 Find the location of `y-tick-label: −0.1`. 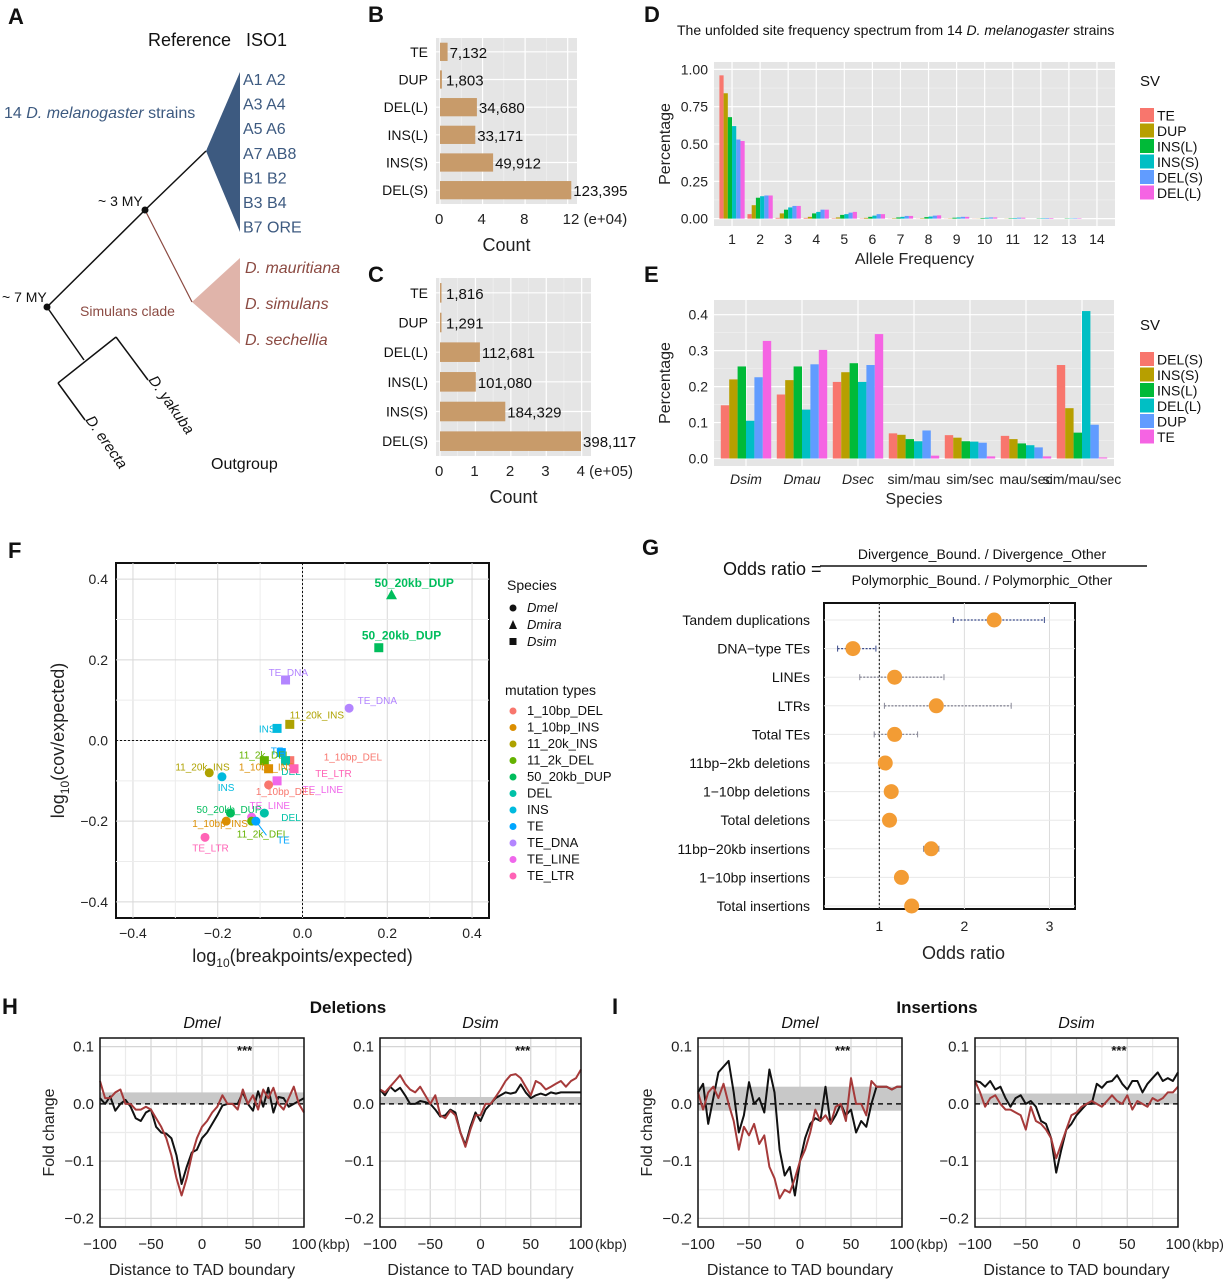

y-tick-label: −0.1 is located at coordinates (954, 1161).